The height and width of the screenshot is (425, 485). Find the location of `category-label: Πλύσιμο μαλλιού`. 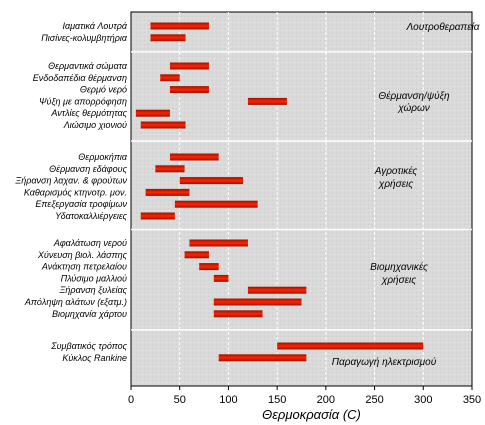

category-label: Πλύσιμο μαλλιού is located at coordinates (94, 278).